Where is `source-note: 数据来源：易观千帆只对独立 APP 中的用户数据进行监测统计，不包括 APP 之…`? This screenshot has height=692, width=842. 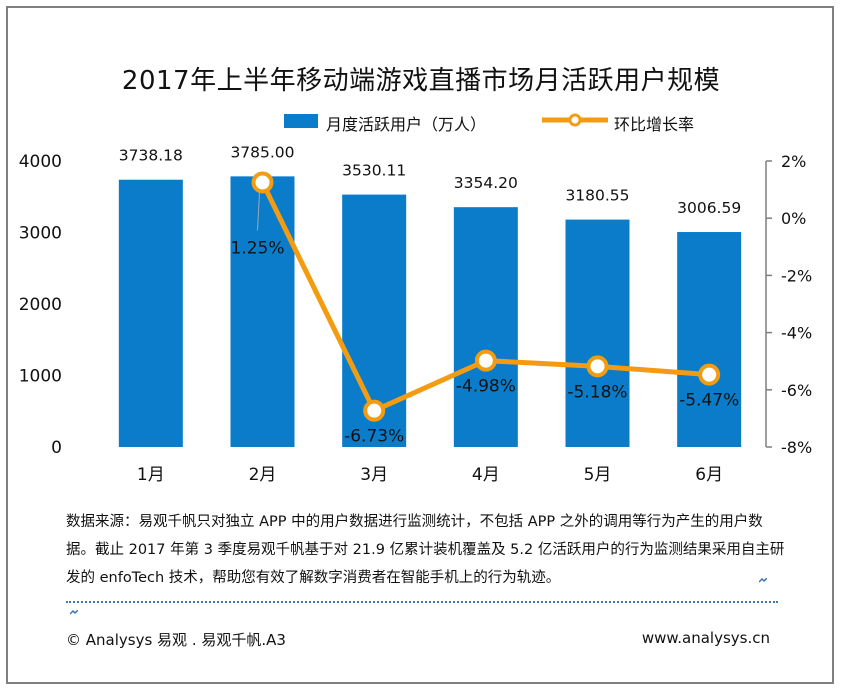
source-note: 数据来源：易观千帆只对独立 APP 中的用户数据进行监测统计，不包括 APP 之… is located at coordinates (425, 550).